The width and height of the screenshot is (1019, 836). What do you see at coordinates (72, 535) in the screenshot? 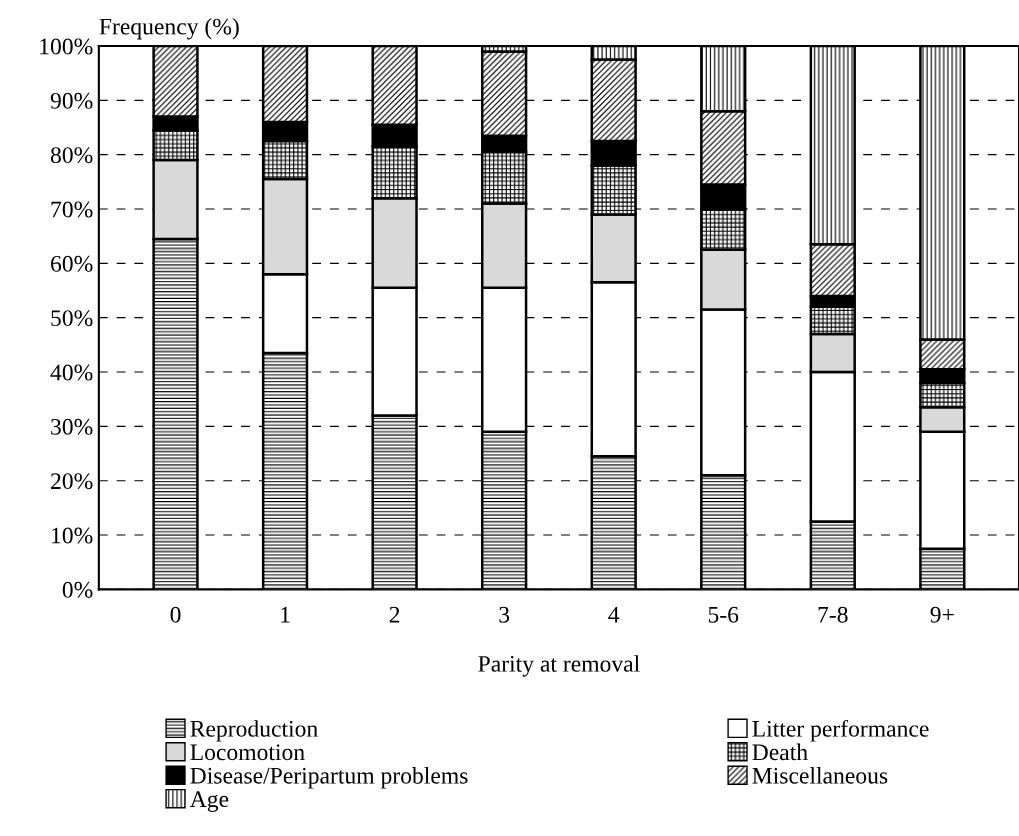
I see `y-tick-label: 10%` at bounding box center [72, 535].